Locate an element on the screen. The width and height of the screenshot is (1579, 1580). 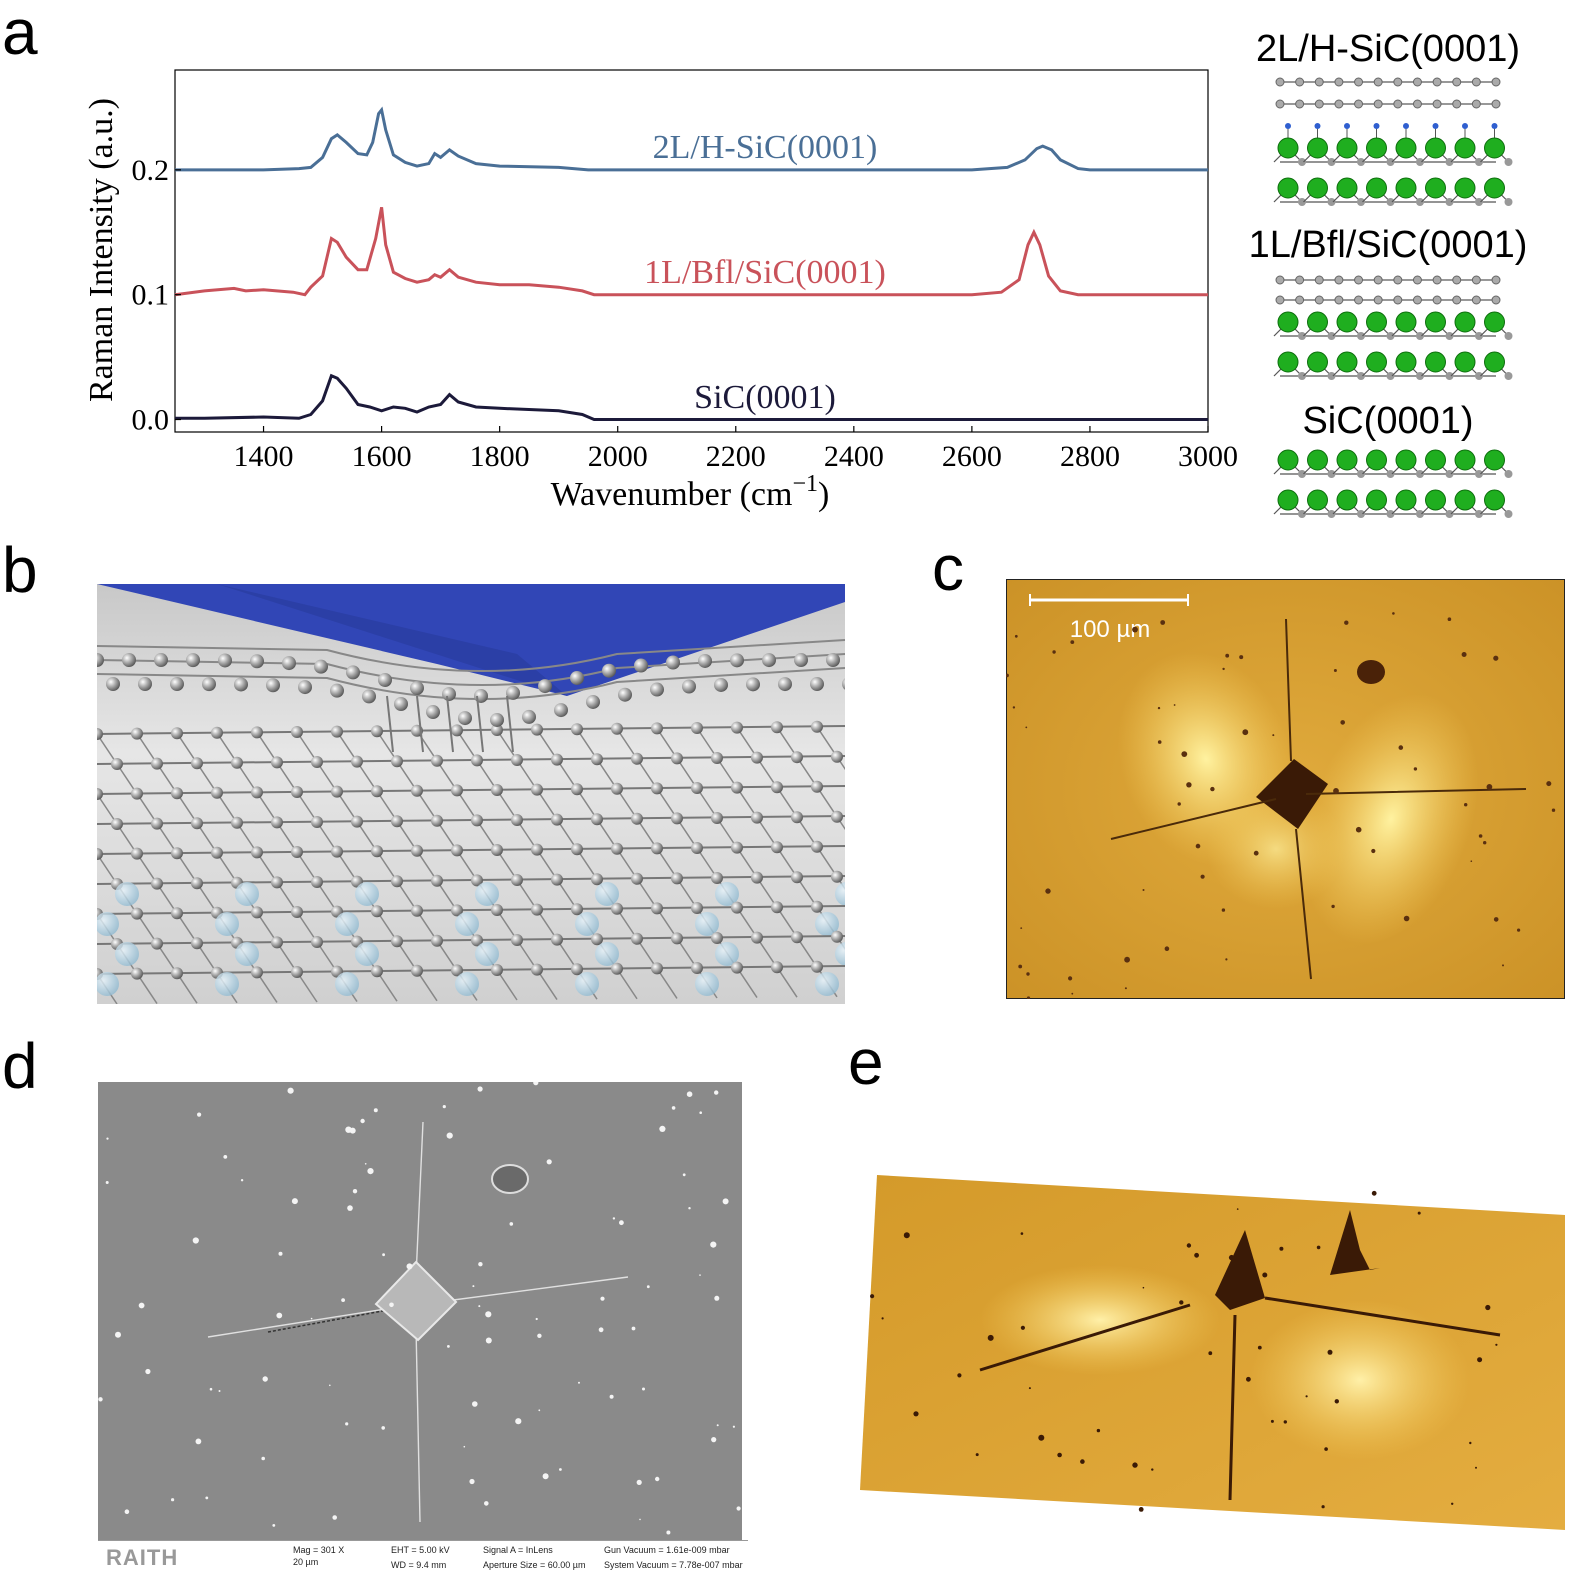
delamination-zone-bottom is located at coordinates (1276, 849).